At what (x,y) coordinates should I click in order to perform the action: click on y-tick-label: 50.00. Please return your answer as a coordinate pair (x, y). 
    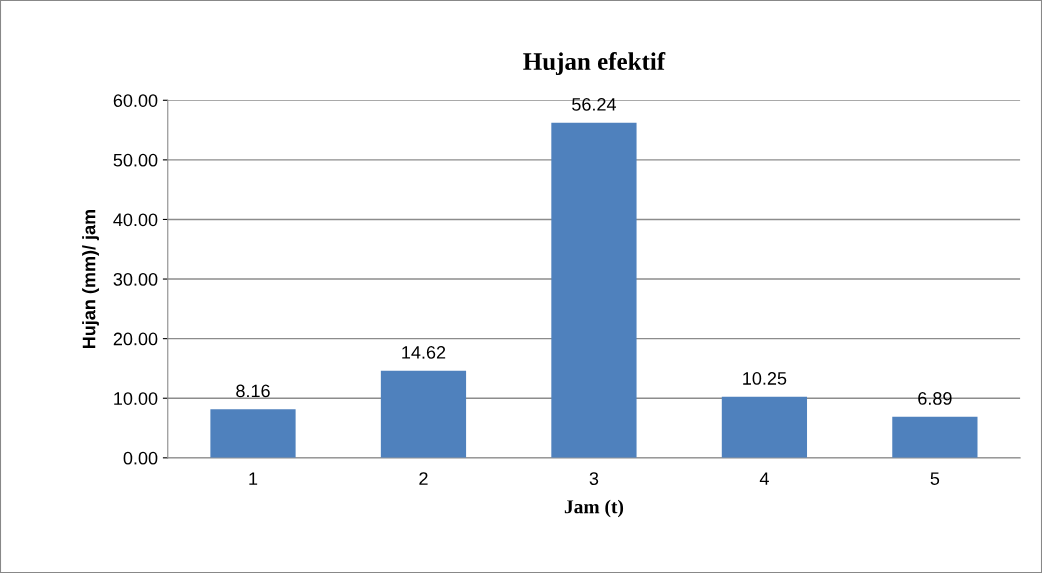
    Looking at the image, I should click on (135, 160).